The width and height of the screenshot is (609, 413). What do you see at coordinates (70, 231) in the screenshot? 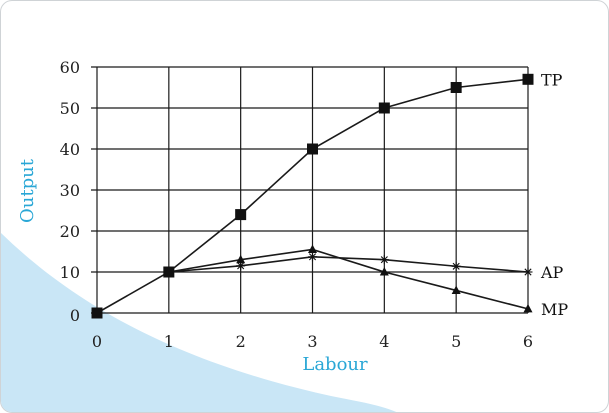
I see `y-tick-label: 20` at bounding box center [70, 231].